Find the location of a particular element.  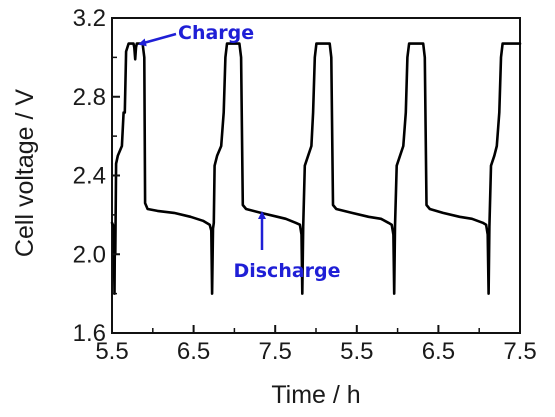

y-axis-title: Cell voltage / V is located at coordinates (25, 173).